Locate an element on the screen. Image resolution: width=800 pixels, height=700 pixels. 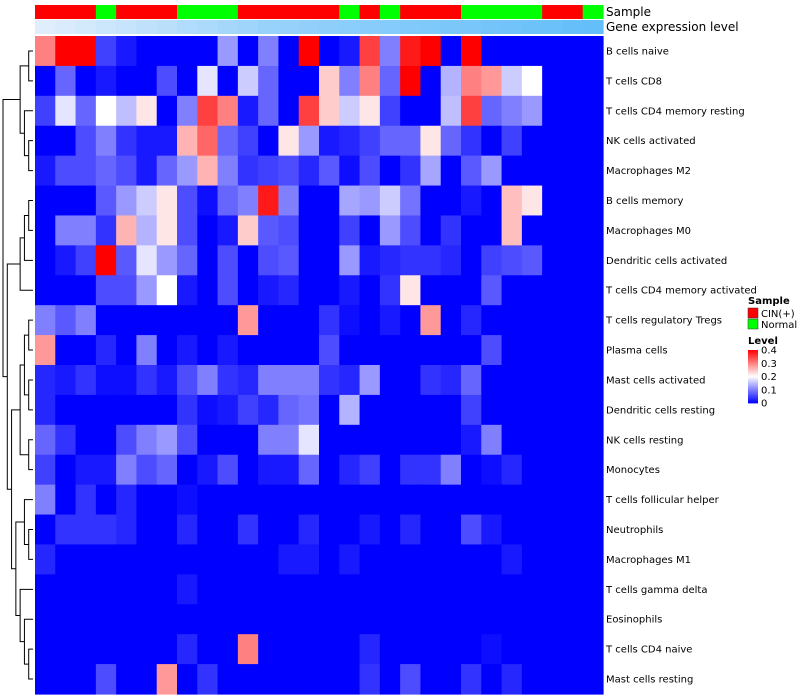
row-label: B cells naive is located at coordinates (637, 51).